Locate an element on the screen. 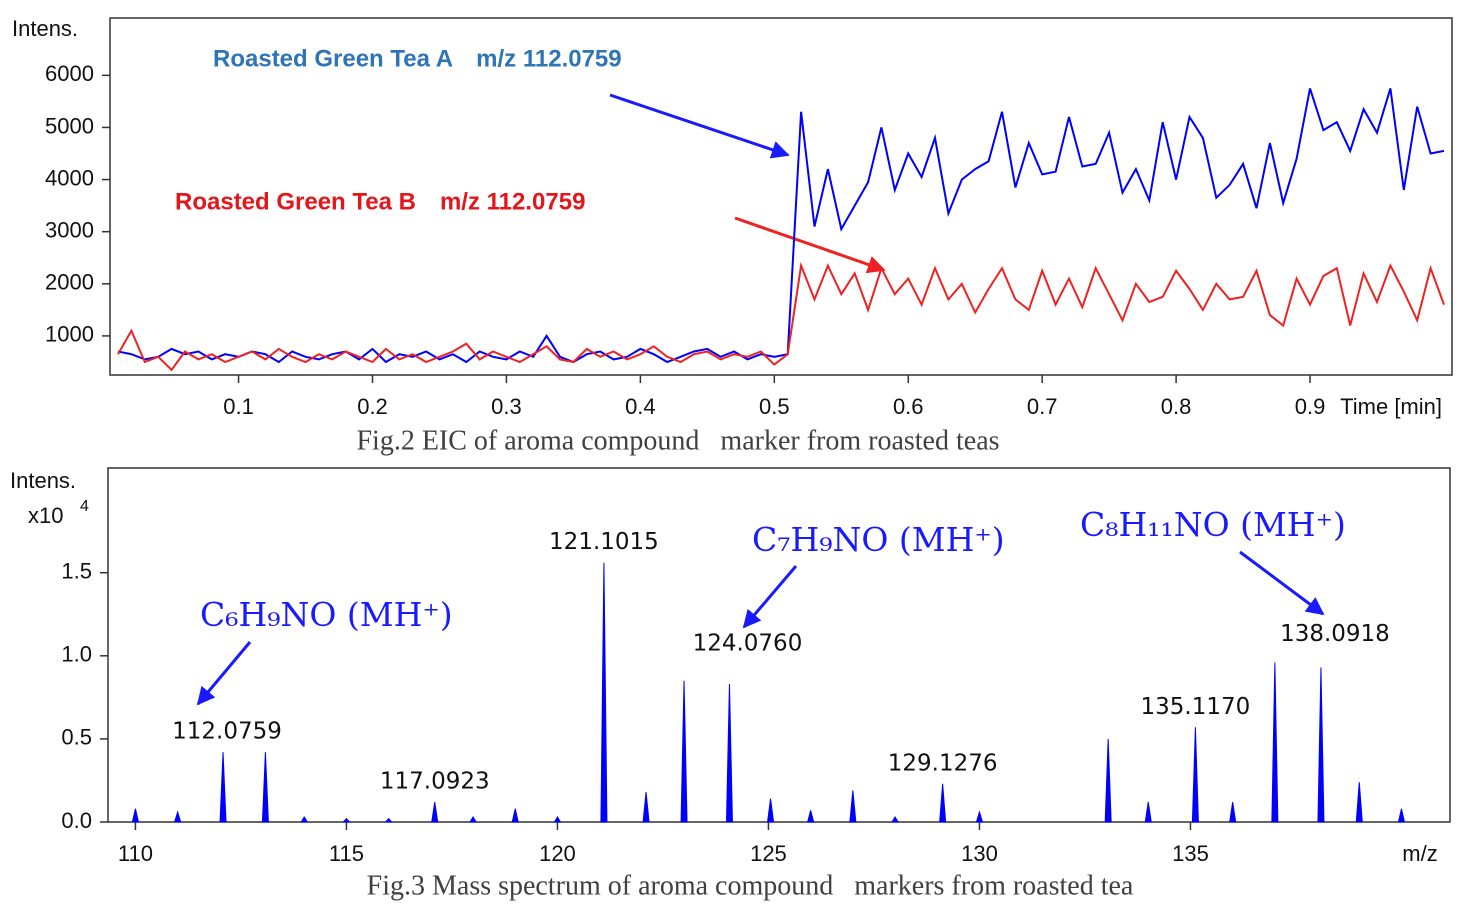 This screenshot has width=1470, height=916. series-label: Roasted Green Tea B m/z 112.0759 is located at coordinates (380, 201).